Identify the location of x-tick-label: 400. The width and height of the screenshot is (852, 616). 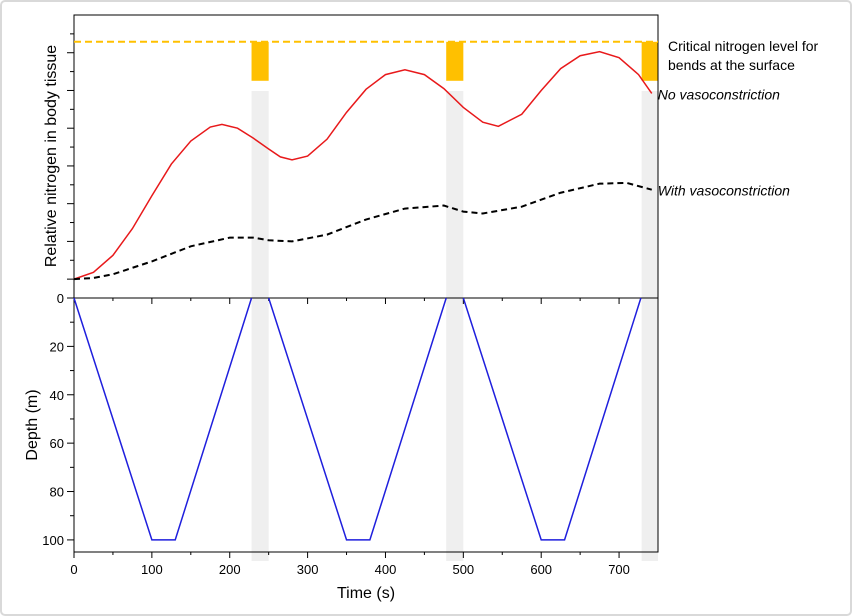
(386, 569).